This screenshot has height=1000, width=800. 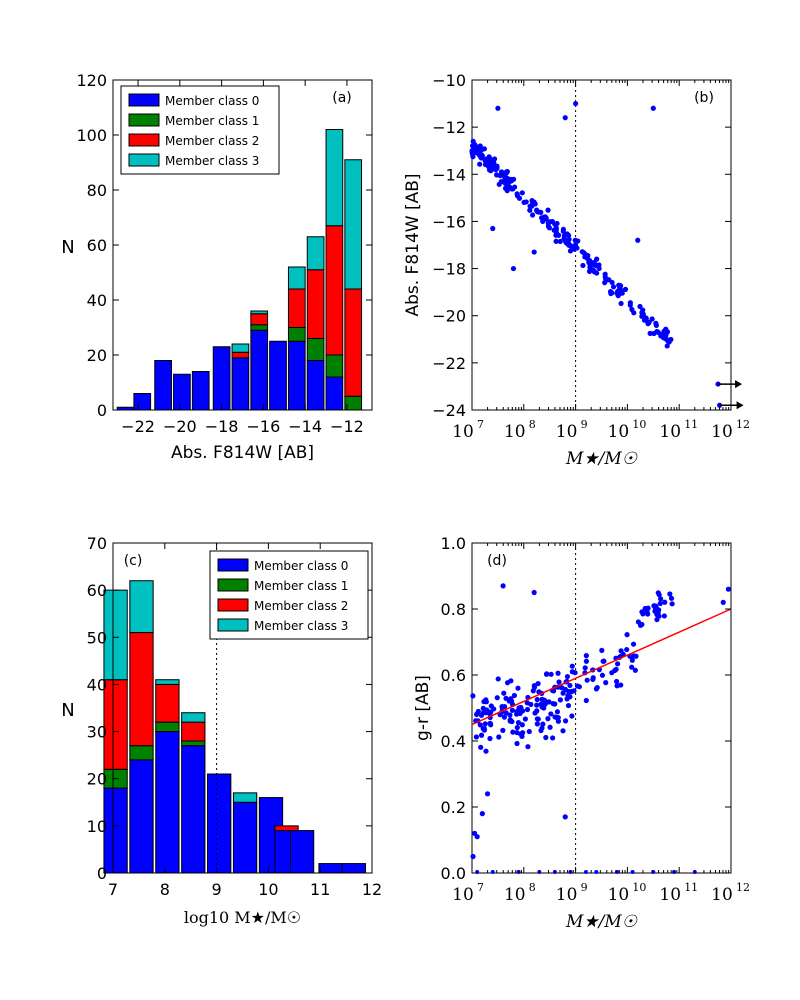 What do you see at coordinates (449, 127) in the screenshot?
I see `y-tick-label: −12` at bounding box center [449, 127].